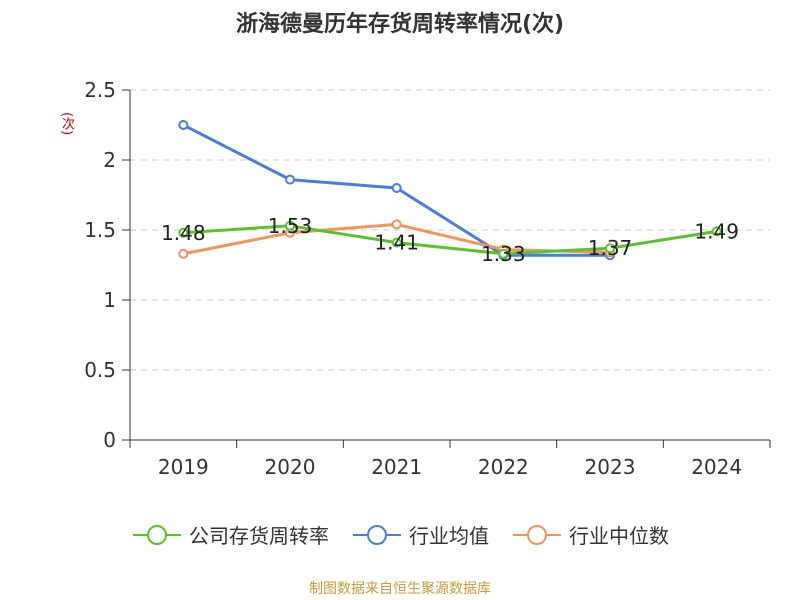  Describe the element at coordinates (290, 467) in the screenshot. I see `x-tick-label: 2020` at that location.